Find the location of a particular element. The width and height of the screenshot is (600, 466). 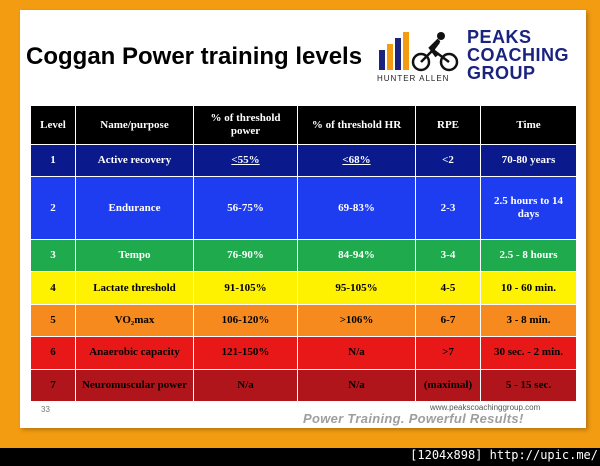

header-name: Name/purpose is located at coordinates (134, 125).